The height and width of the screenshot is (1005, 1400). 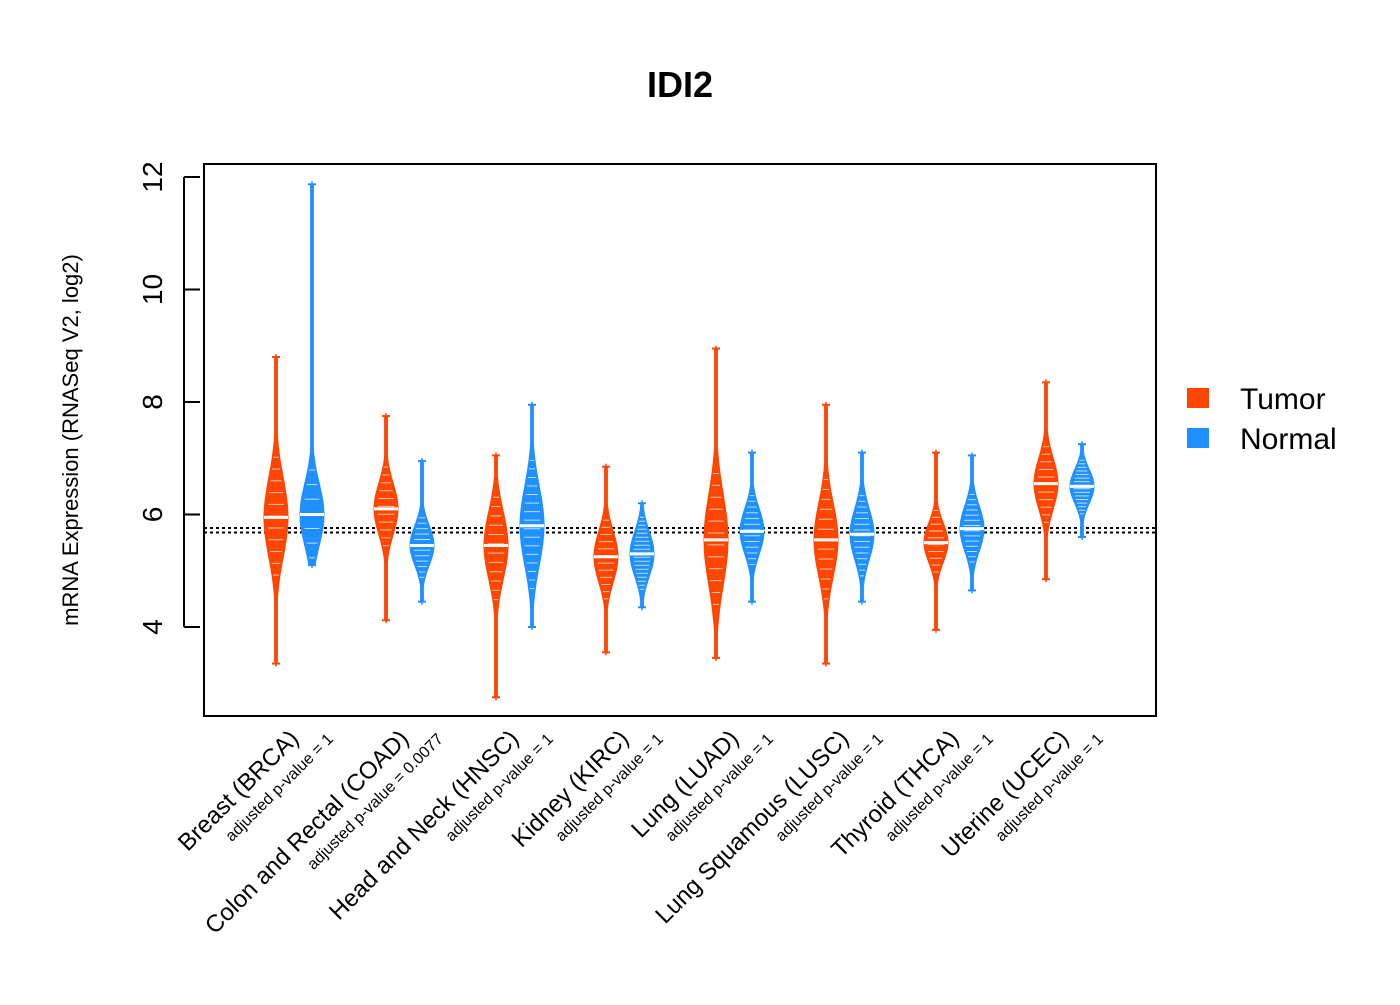 What do you see at coordinates (152, 176) in the screenshot?
I see `y-tick-label: 12` at bounding box center [152, 176].